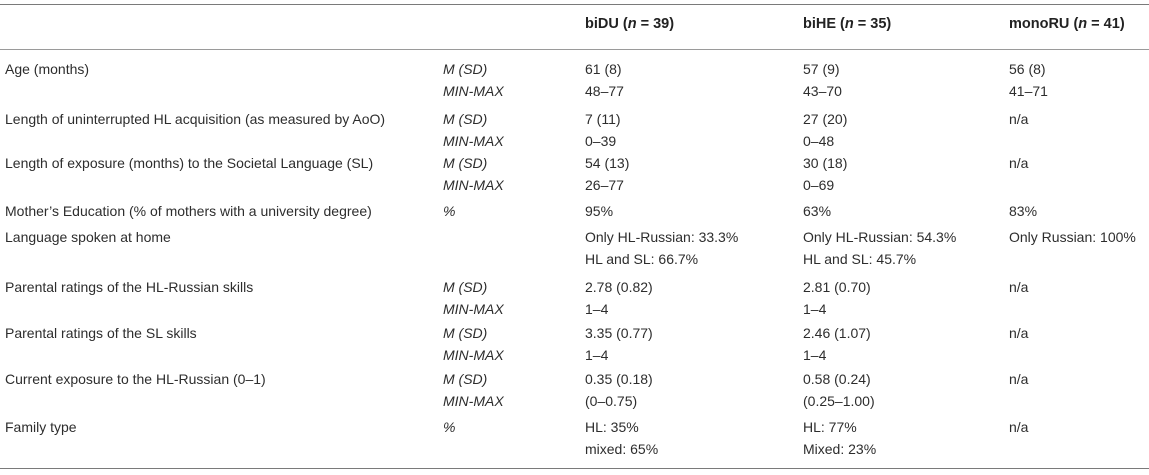 The height and width of the screenshot is (475, 1149). I want to click on cell-bidu: HL: 35%, so click(612, 427).